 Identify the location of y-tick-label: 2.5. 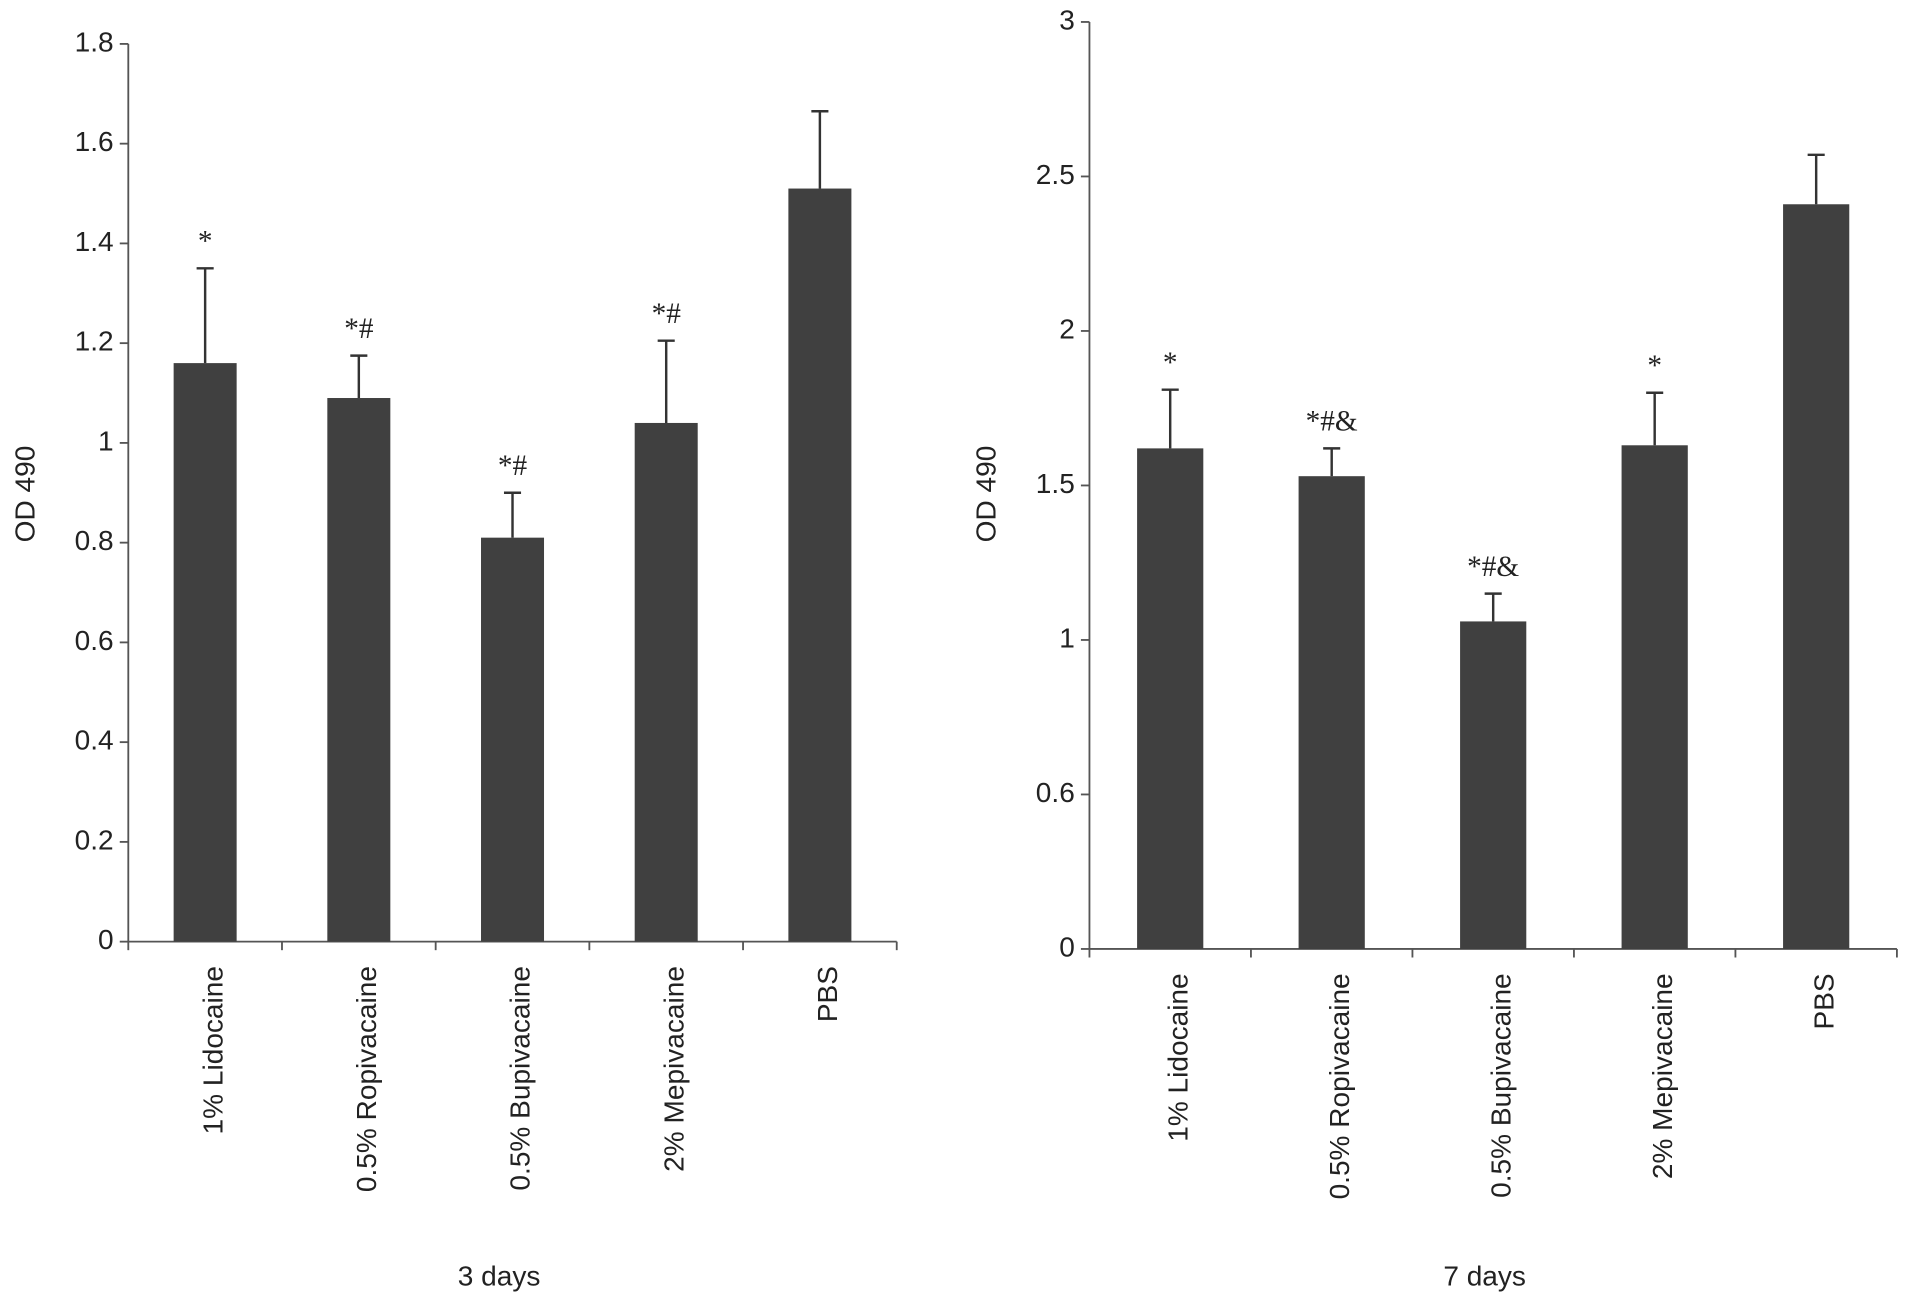
(1055, 174).